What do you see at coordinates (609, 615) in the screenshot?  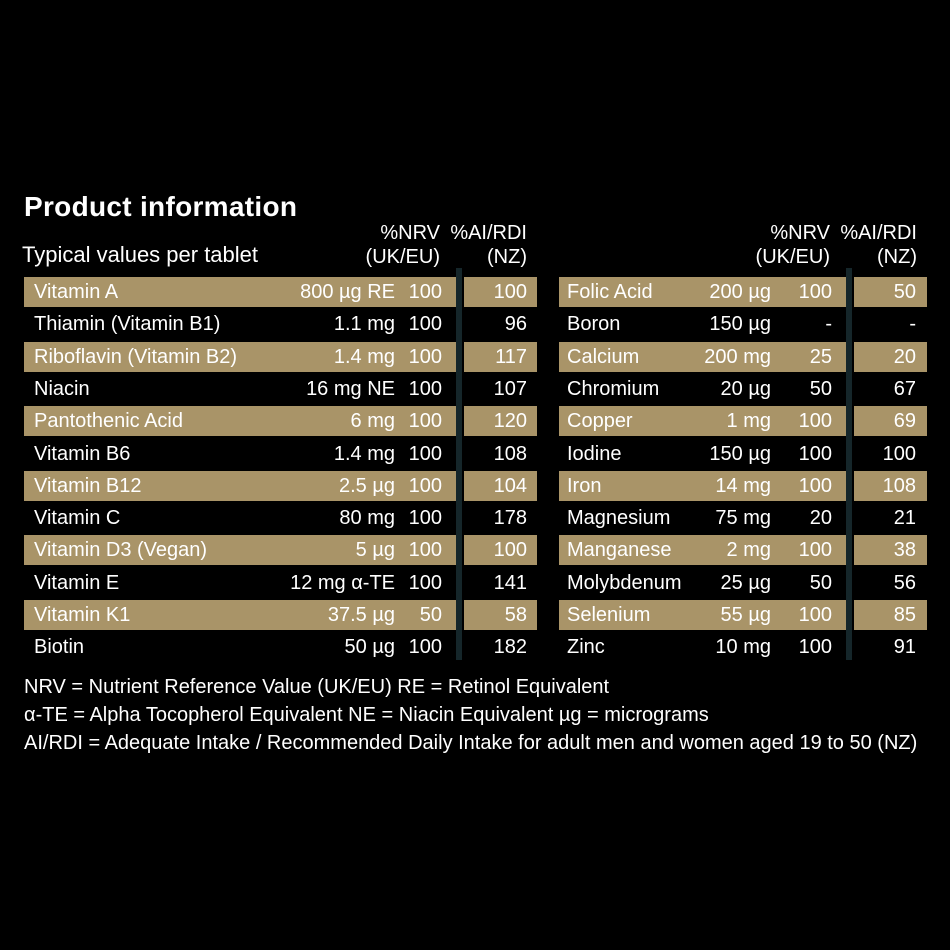 I see `nutrient-name: Selenium` at bounding box center [609, 615].